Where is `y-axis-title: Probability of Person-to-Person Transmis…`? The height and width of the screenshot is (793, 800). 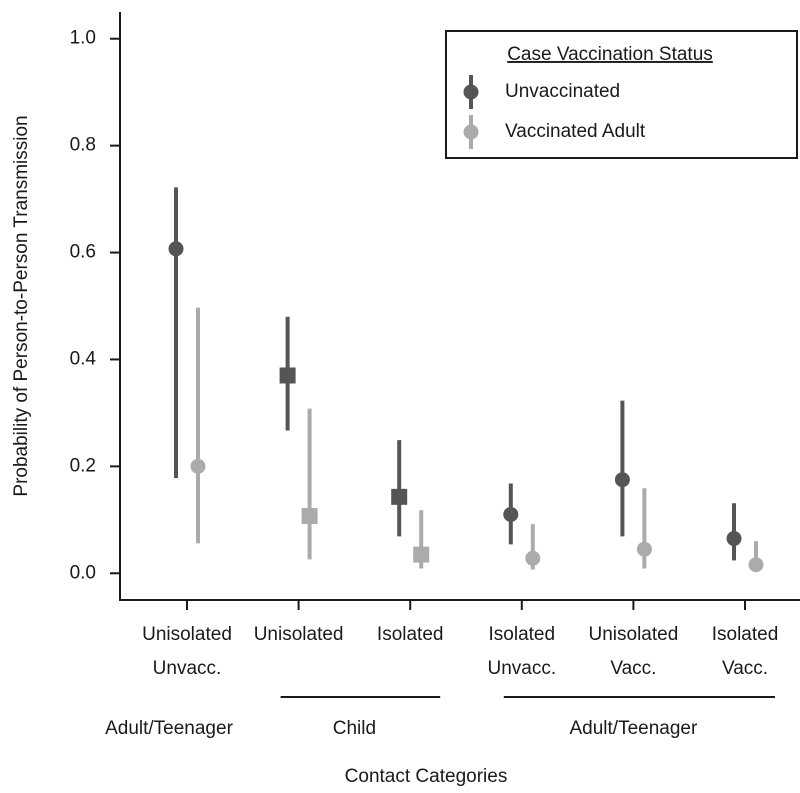
y-axis-title: Probability of Person-to-Person Transmis… is located at coordinates (21, 305).